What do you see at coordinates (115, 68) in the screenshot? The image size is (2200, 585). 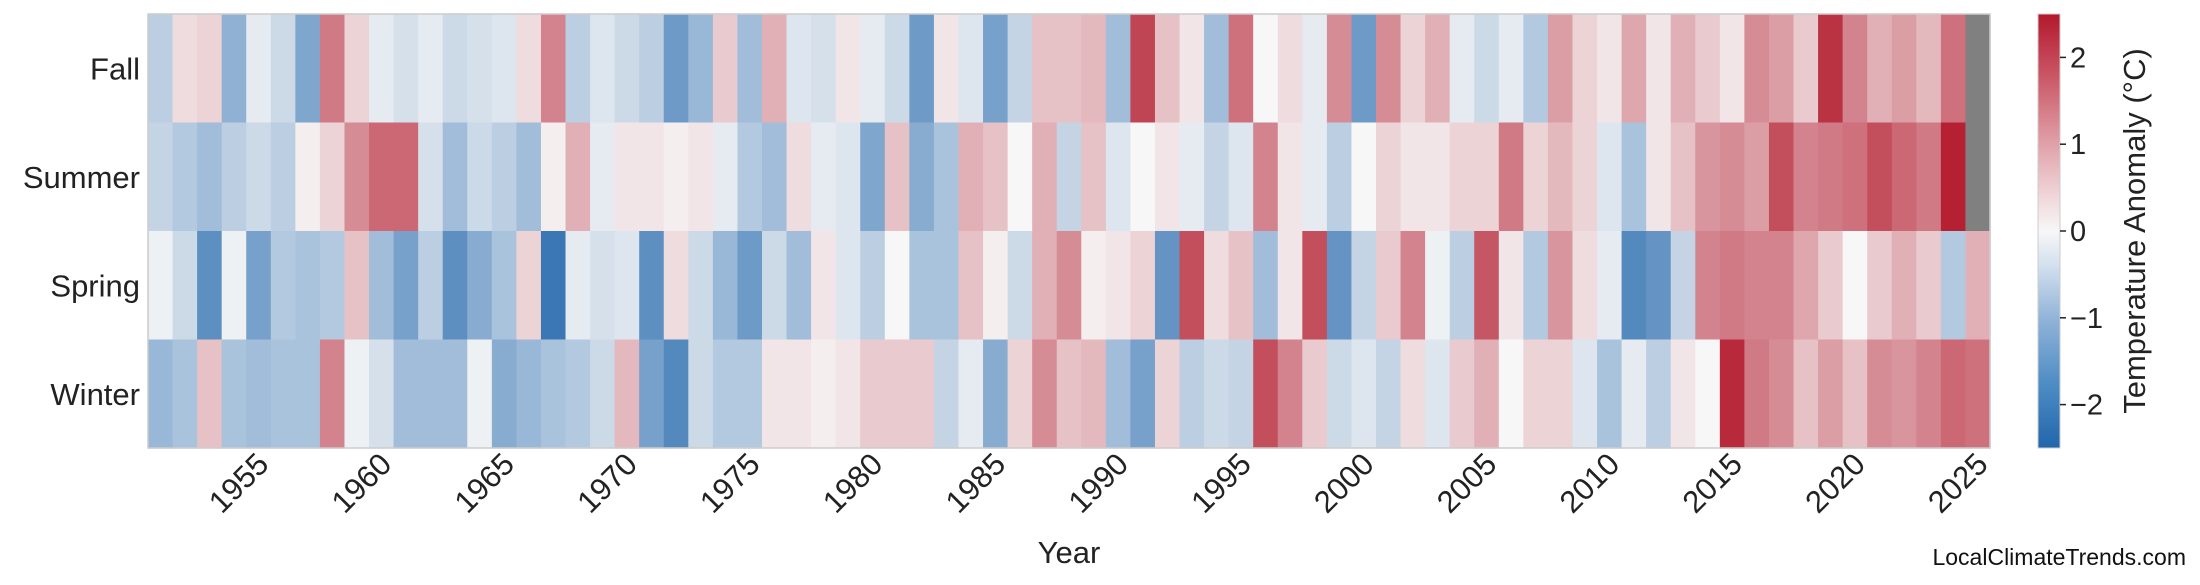 I see `row-label: Fall` at bounding box center [115, 68].